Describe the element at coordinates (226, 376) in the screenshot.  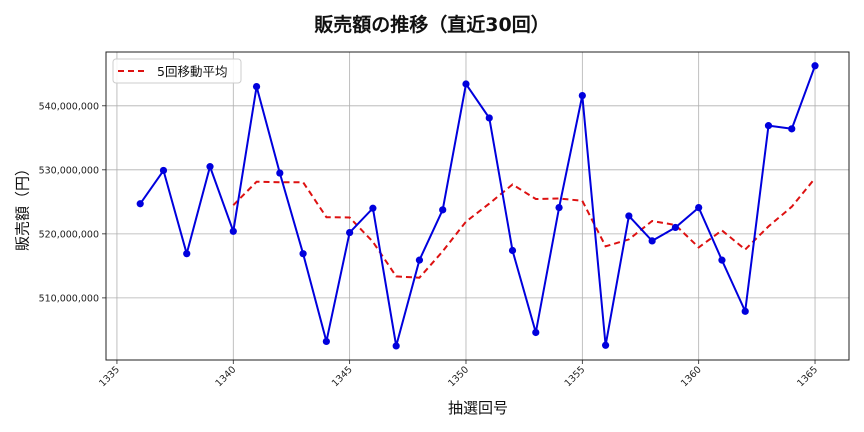
I see `x-tick-label: 1340` at that location.